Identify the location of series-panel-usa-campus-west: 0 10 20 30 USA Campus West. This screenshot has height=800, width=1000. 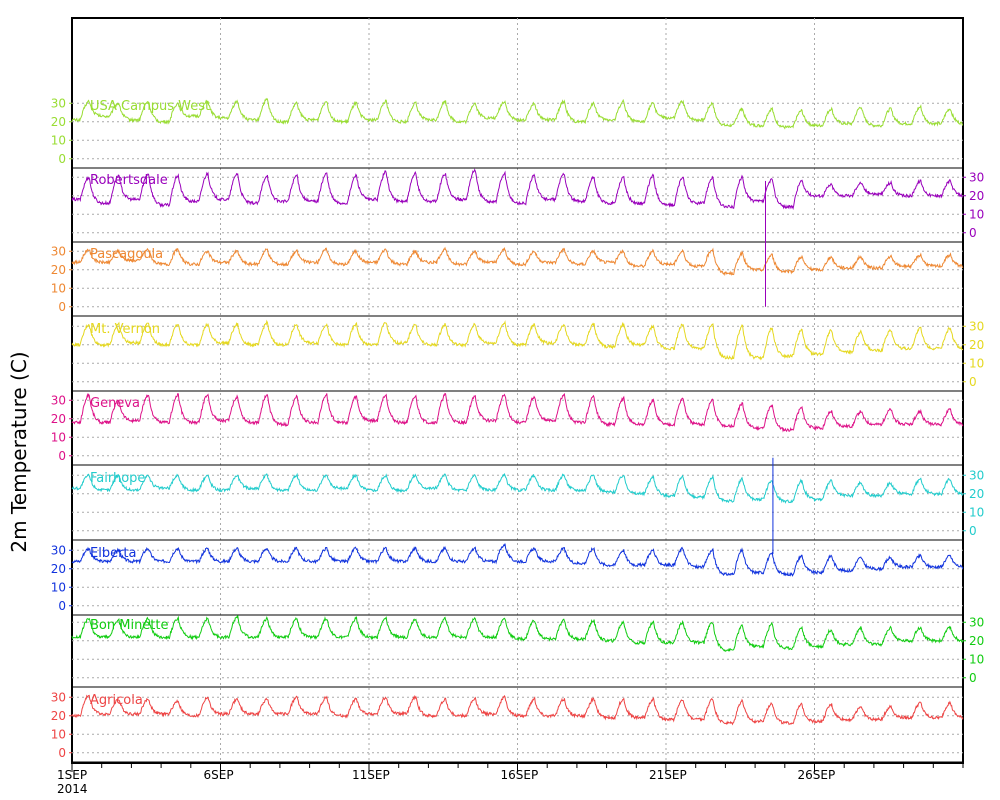
(507, 132).